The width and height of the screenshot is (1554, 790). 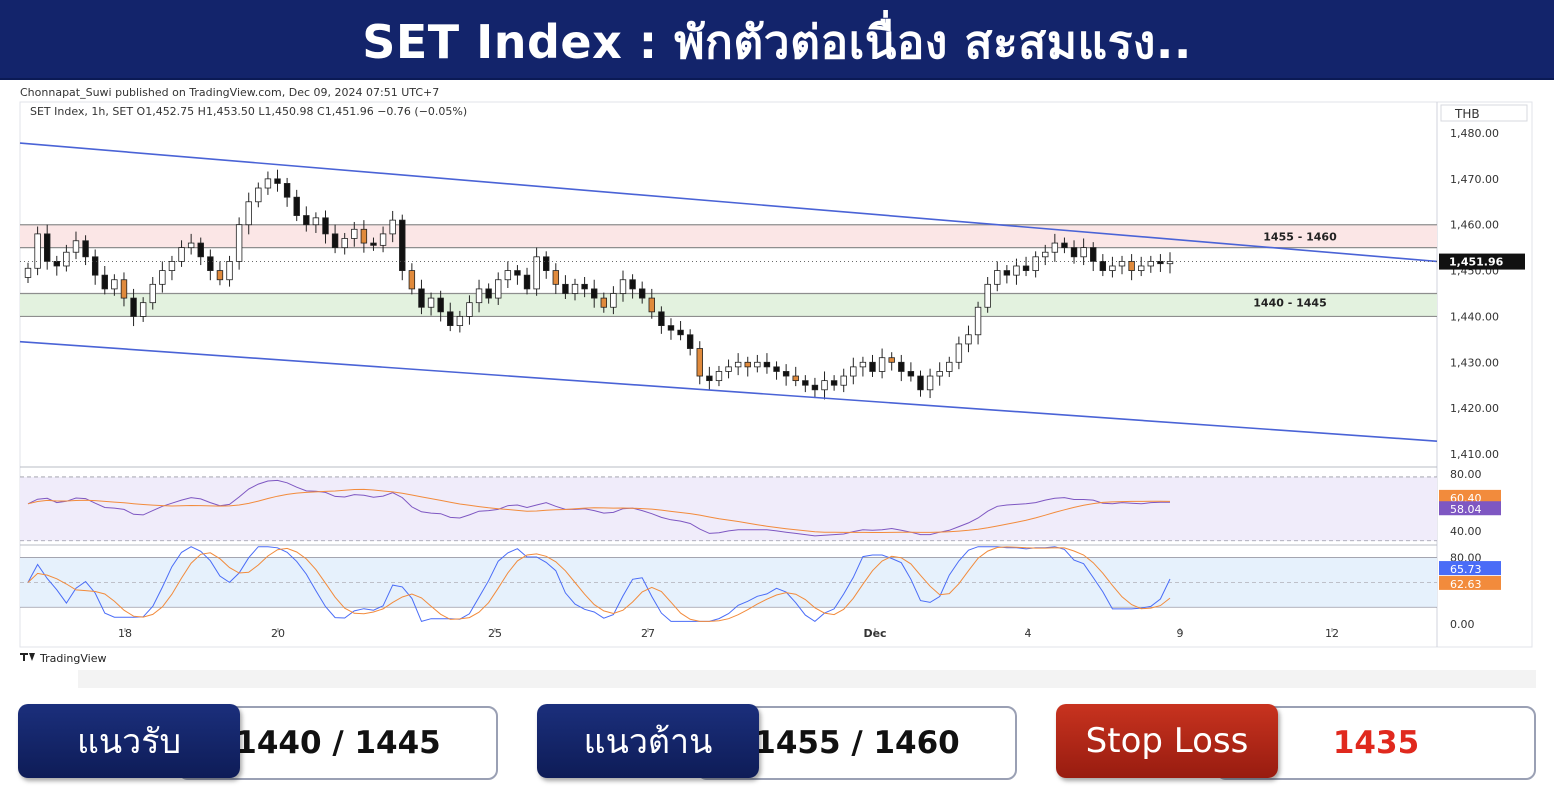 What do you see at coordinates (1466, 584) in the screenshot?
I see `stoch-value-label: 62.63` at bounding box center [1466, 584].